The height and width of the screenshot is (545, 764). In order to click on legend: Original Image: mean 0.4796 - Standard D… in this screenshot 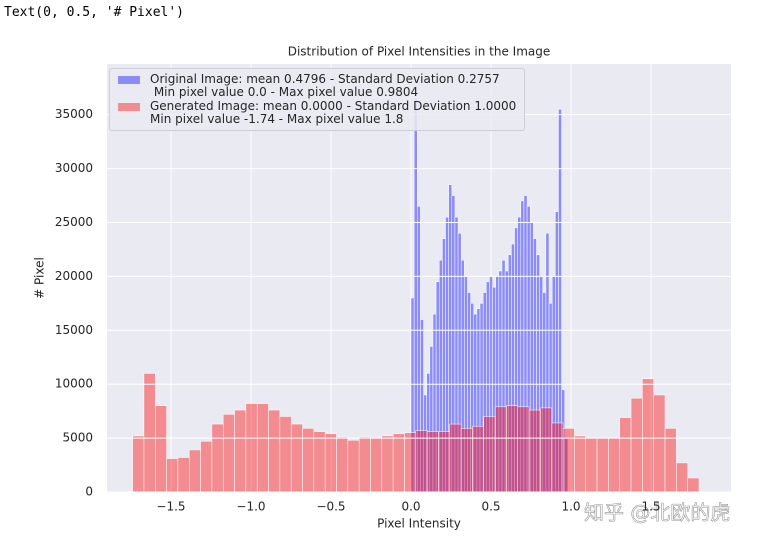, I will do `click(317, 99)`.